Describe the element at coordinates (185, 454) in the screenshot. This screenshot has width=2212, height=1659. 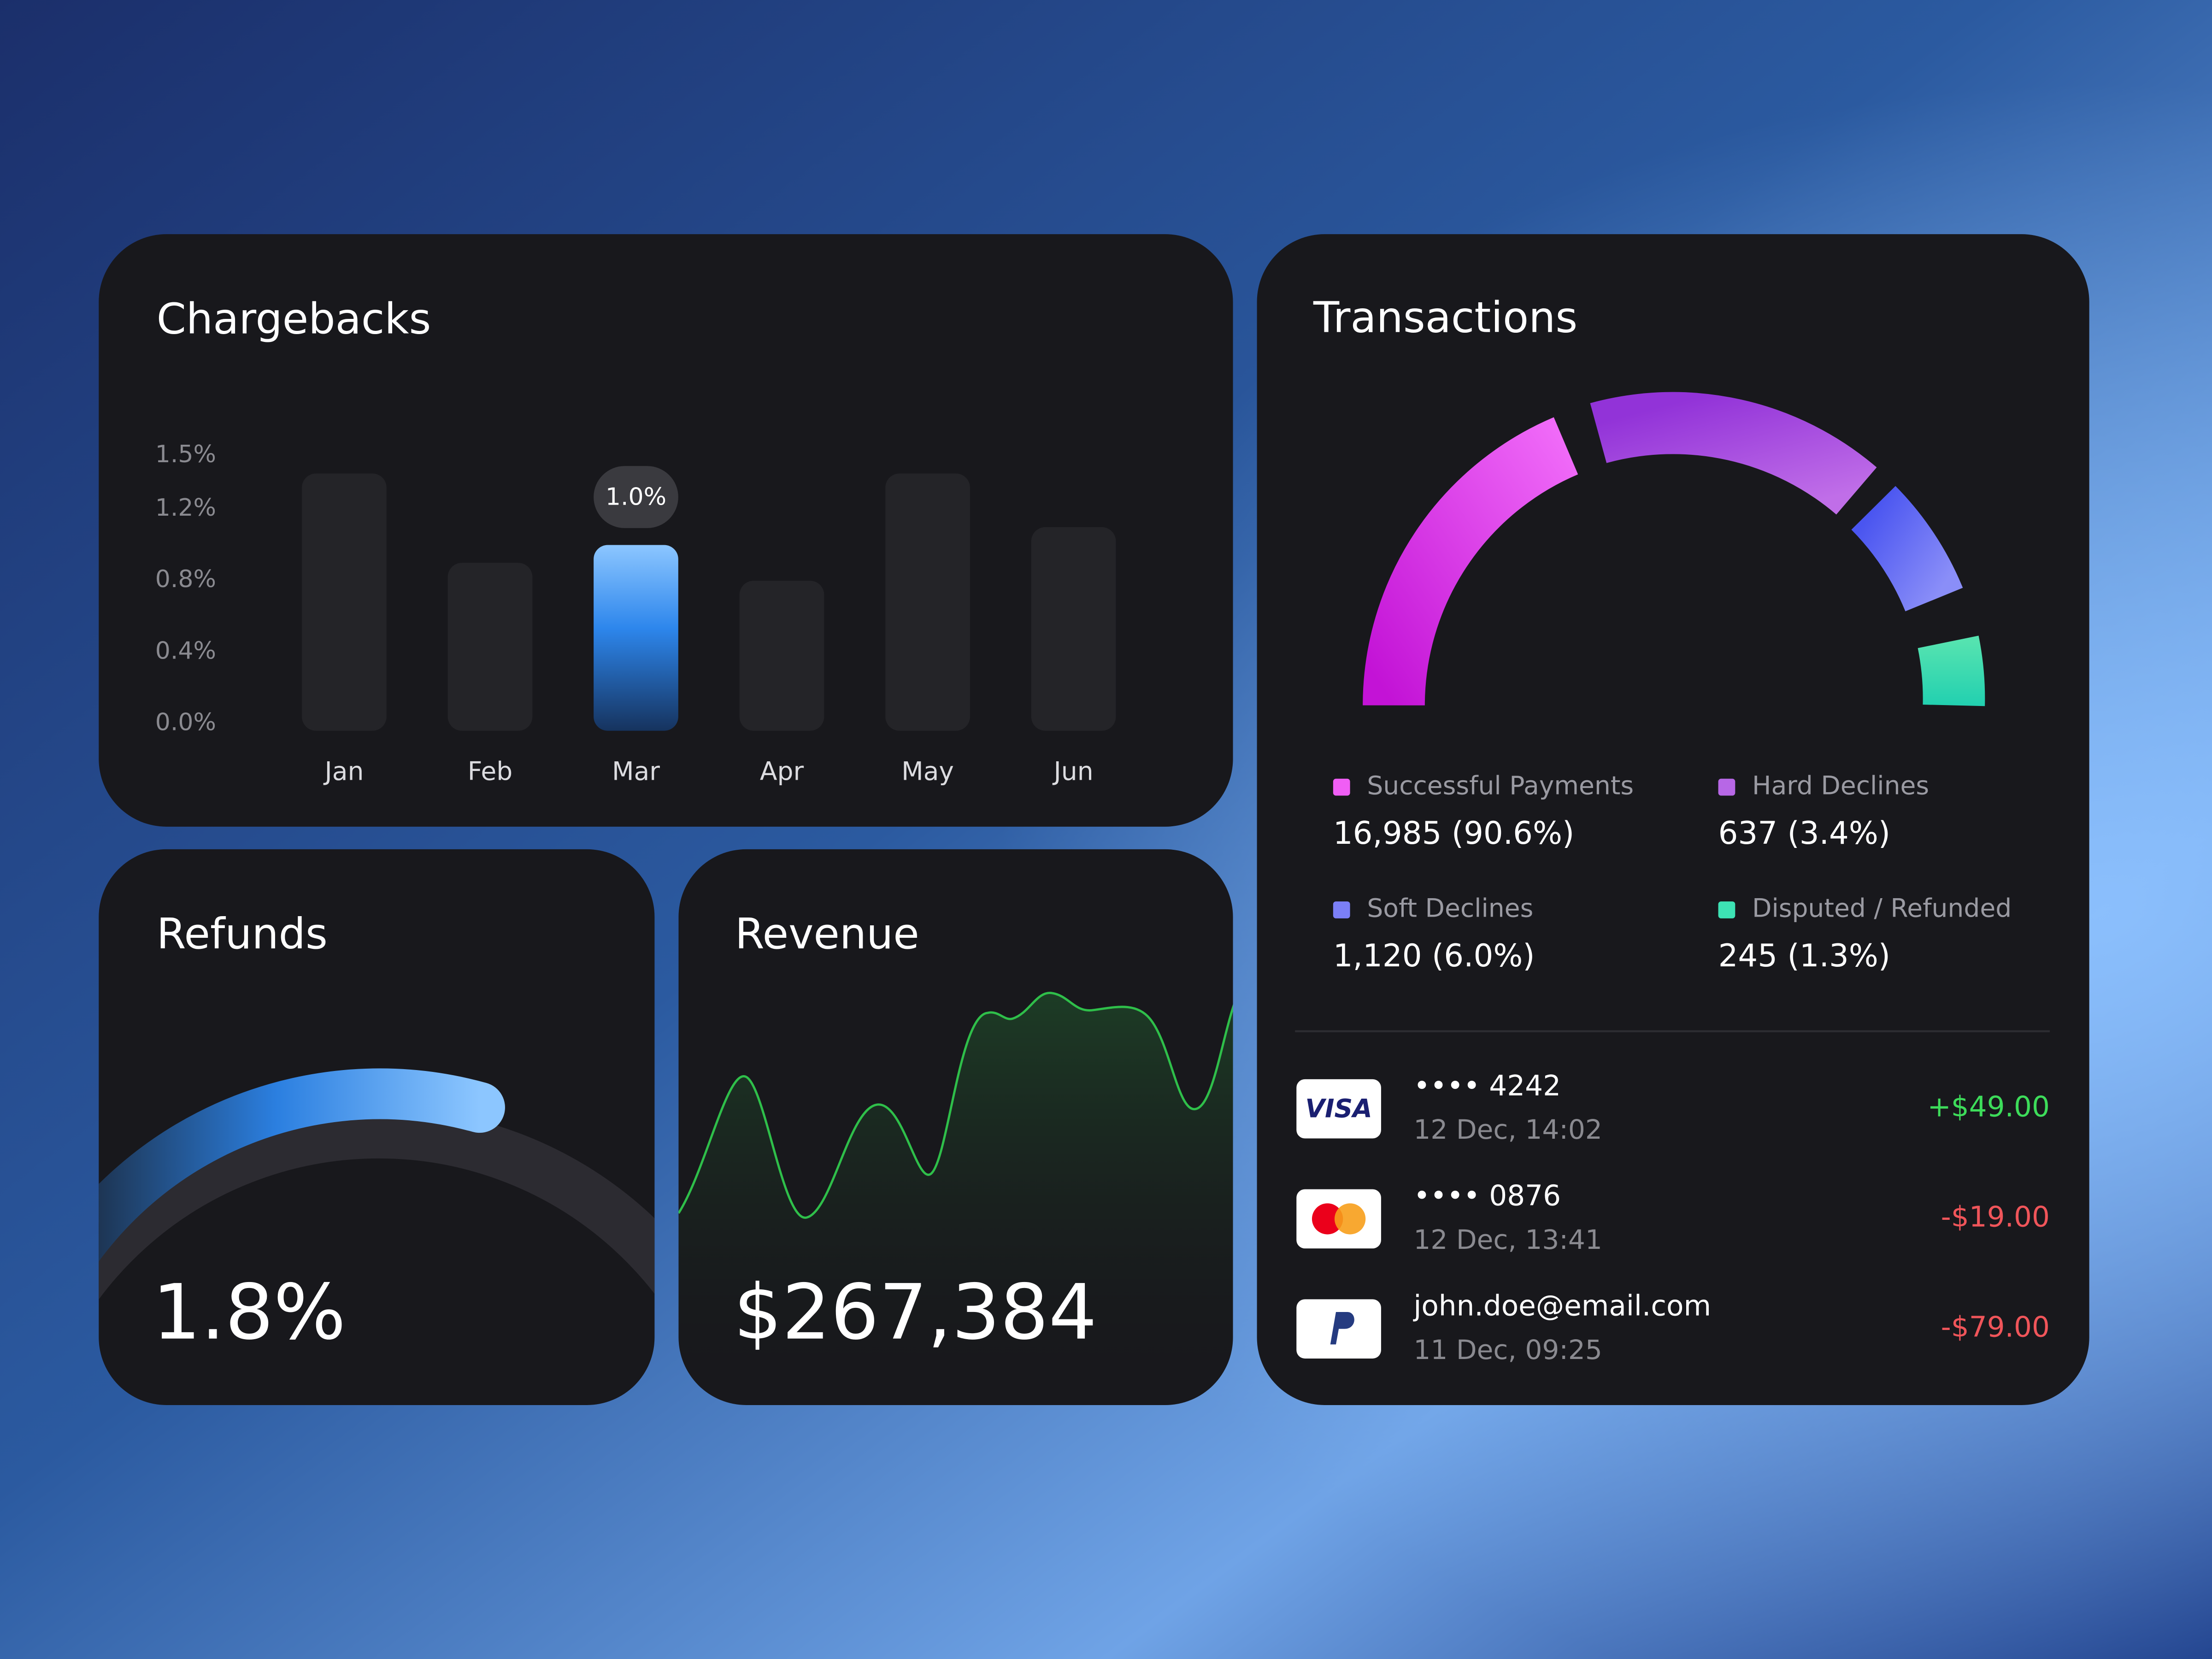
I see `y-tick-label: 1.5%` at that location.